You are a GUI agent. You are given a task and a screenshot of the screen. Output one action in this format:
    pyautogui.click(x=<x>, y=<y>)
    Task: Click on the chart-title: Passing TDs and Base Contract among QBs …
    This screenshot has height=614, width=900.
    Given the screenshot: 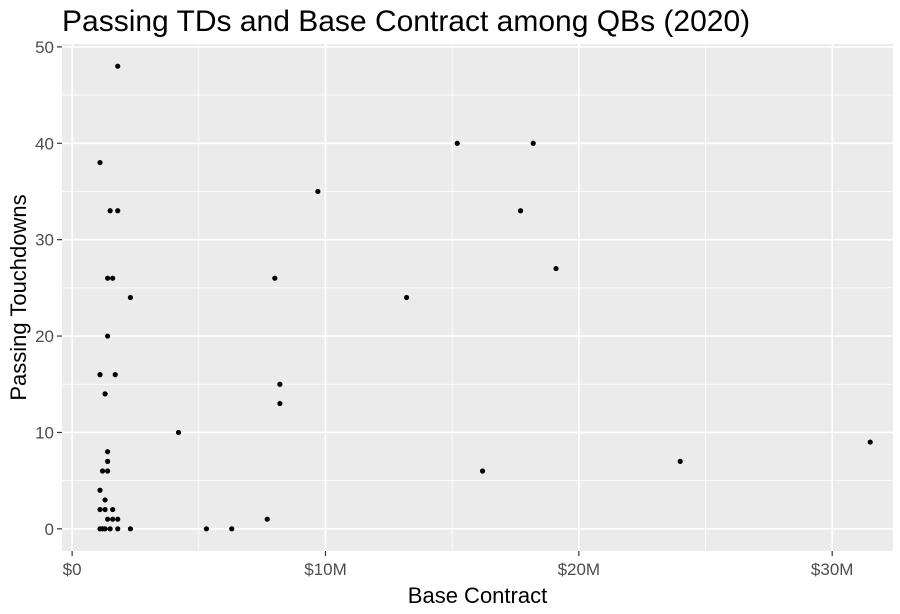 What is the action you would take?
    pyautogui.click(x=406, y=21)
    